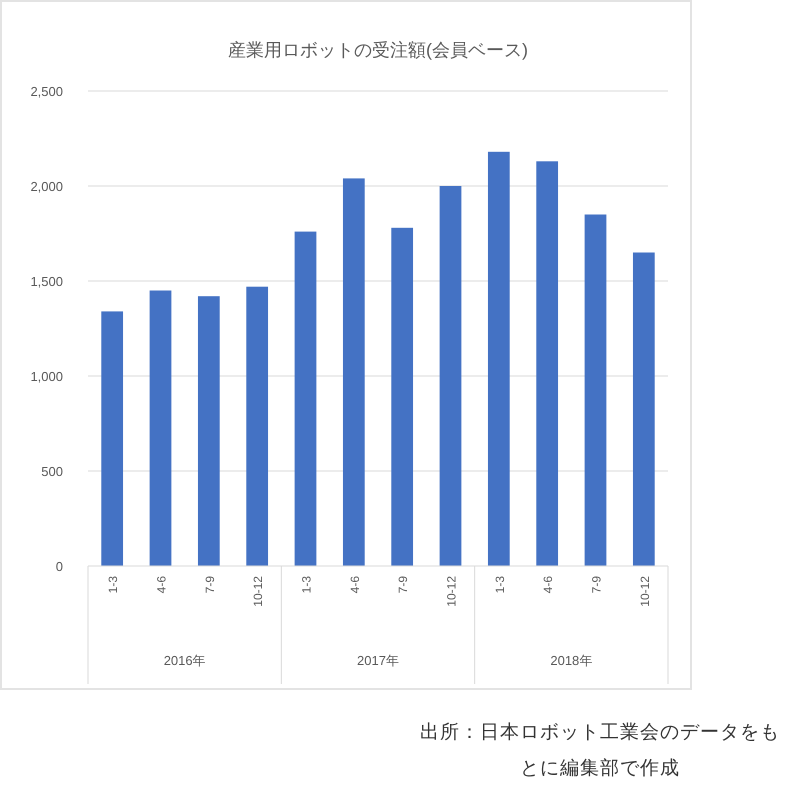 Image resolution: width=800 pixels, height=806 pixels. Describe the element at coordinates (46, 91) in the screenshot. I see `y-tick-label: 2,500` at that location.